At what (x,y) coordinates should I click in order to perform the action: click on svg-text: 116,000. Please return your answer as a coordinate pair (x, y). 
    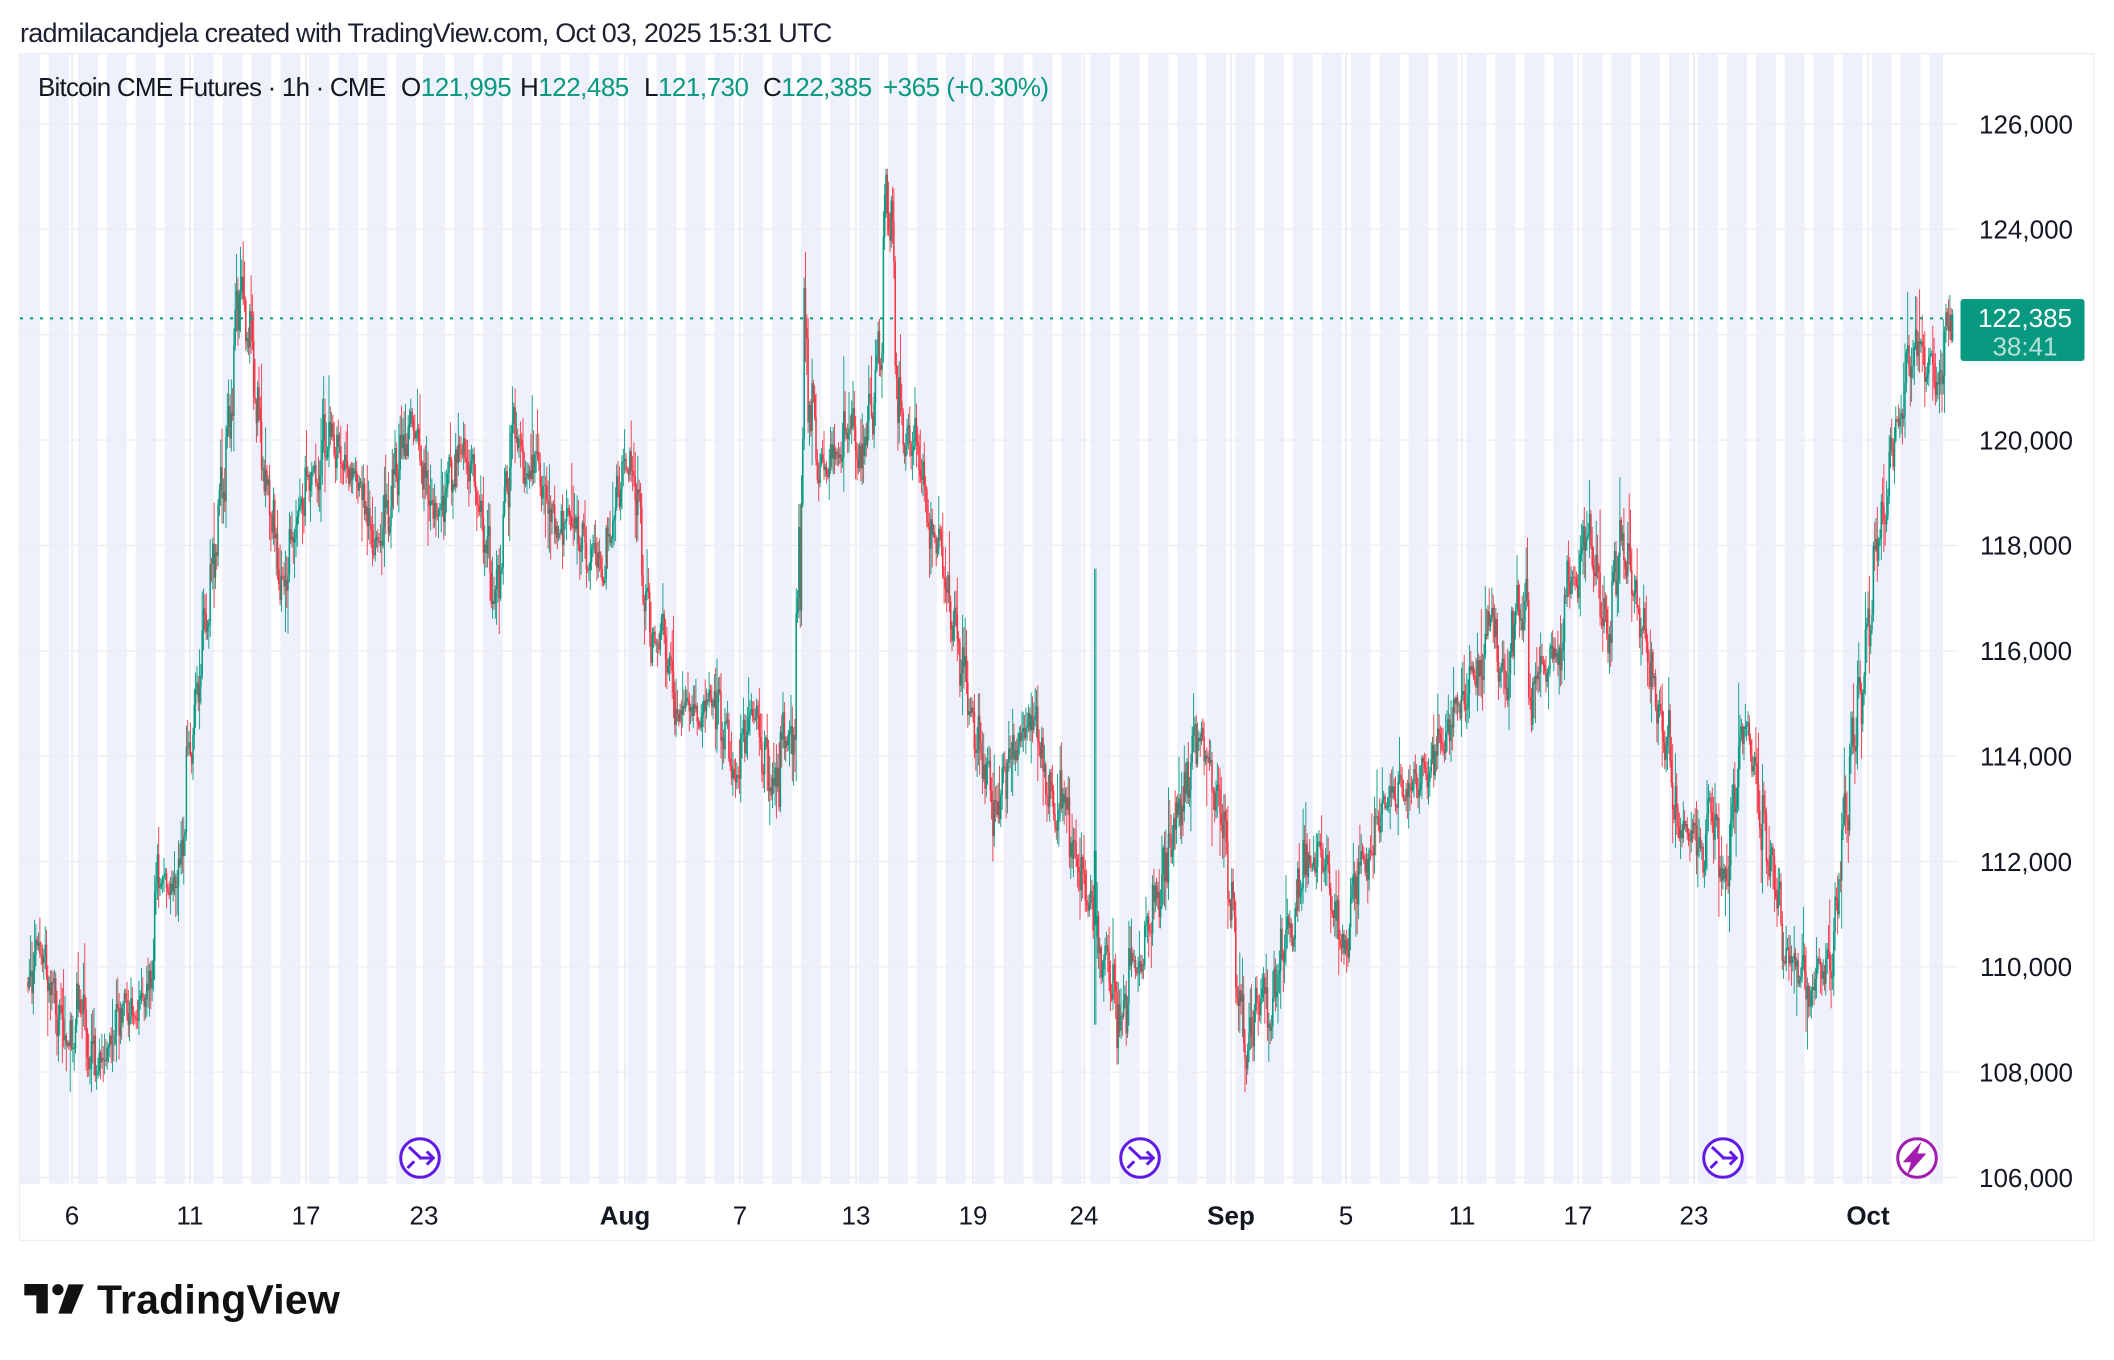
    Looking at the image, I should click on (2026, 651).